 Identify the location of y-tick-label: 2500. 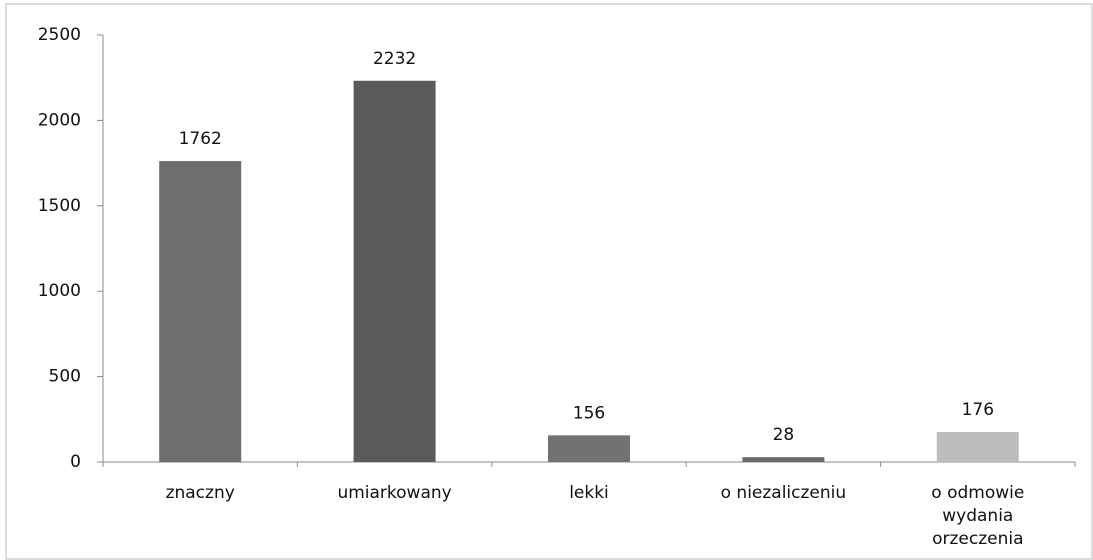
(59, 35).